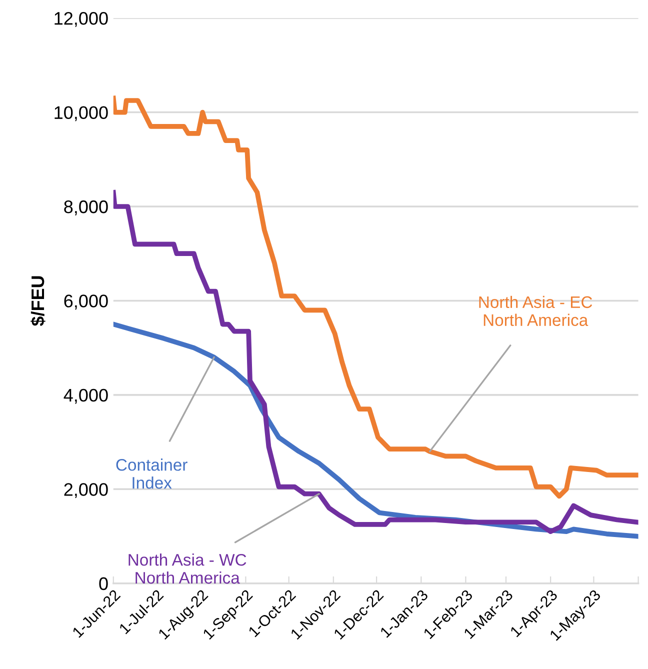 Image resolution: width=648 pixels, height=669 pixels. Describe the element at coordinates (103, 583) in the screenshot. I see `y-tick-label: 0` at that location.